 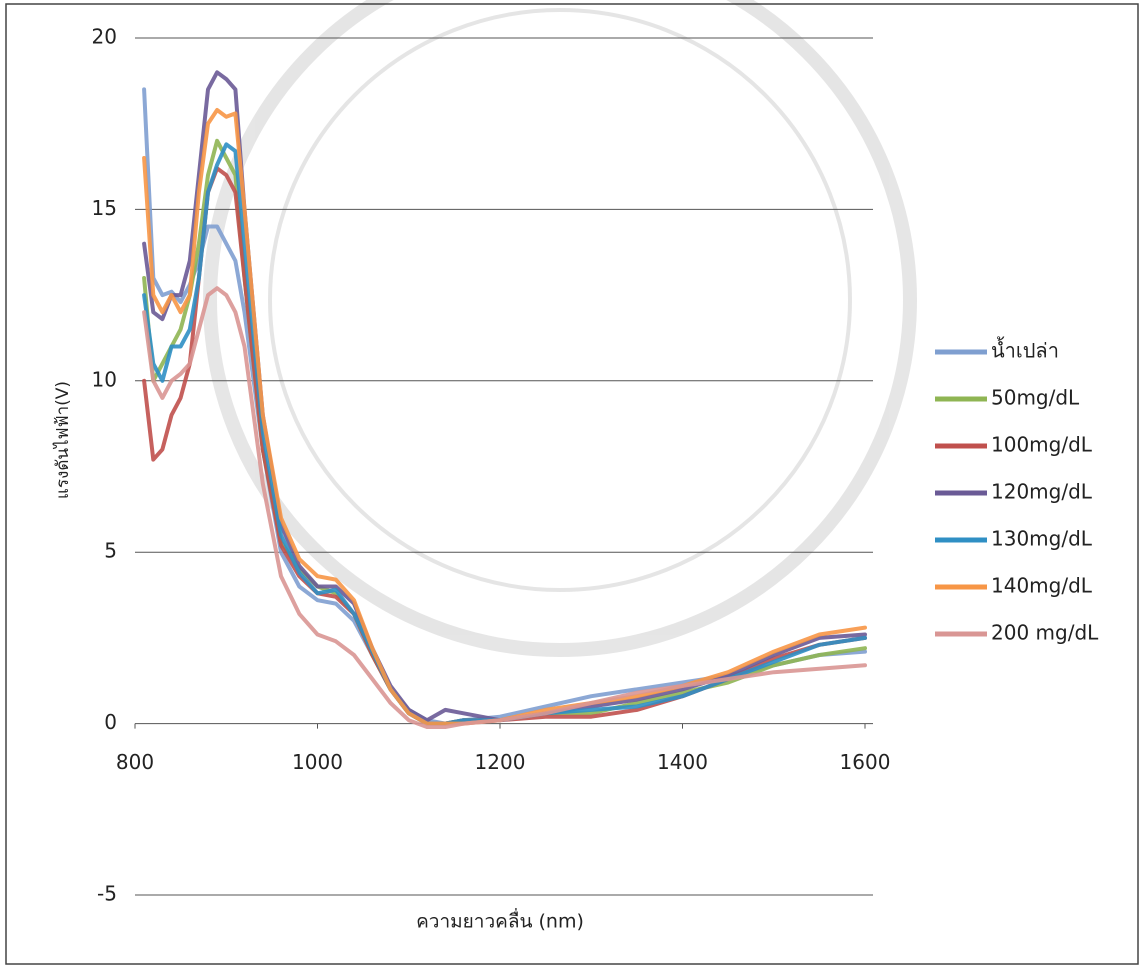 What do you see at coordinates (1042, 445) in the screenshot?
I see `legend-label: 100mg/dL` at bounding box center [1042, 445].